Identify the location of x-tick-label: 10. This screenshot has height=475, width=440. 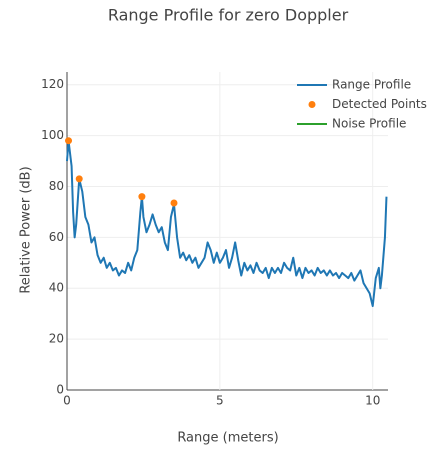
(372, 401).